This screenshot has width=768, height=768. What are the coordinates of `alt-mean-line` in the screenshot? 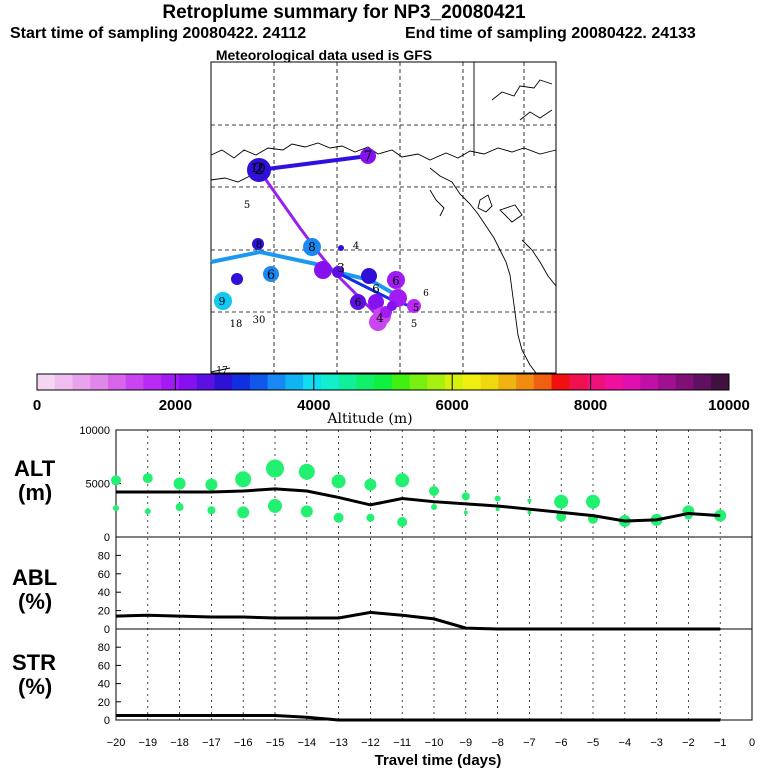 It's located at (418, 505).